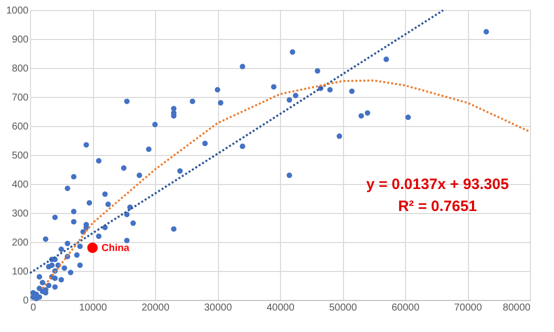 The width and height of the screenshot is (554, 332). I want to click on y-tick-label: 300, so click(20, 214).